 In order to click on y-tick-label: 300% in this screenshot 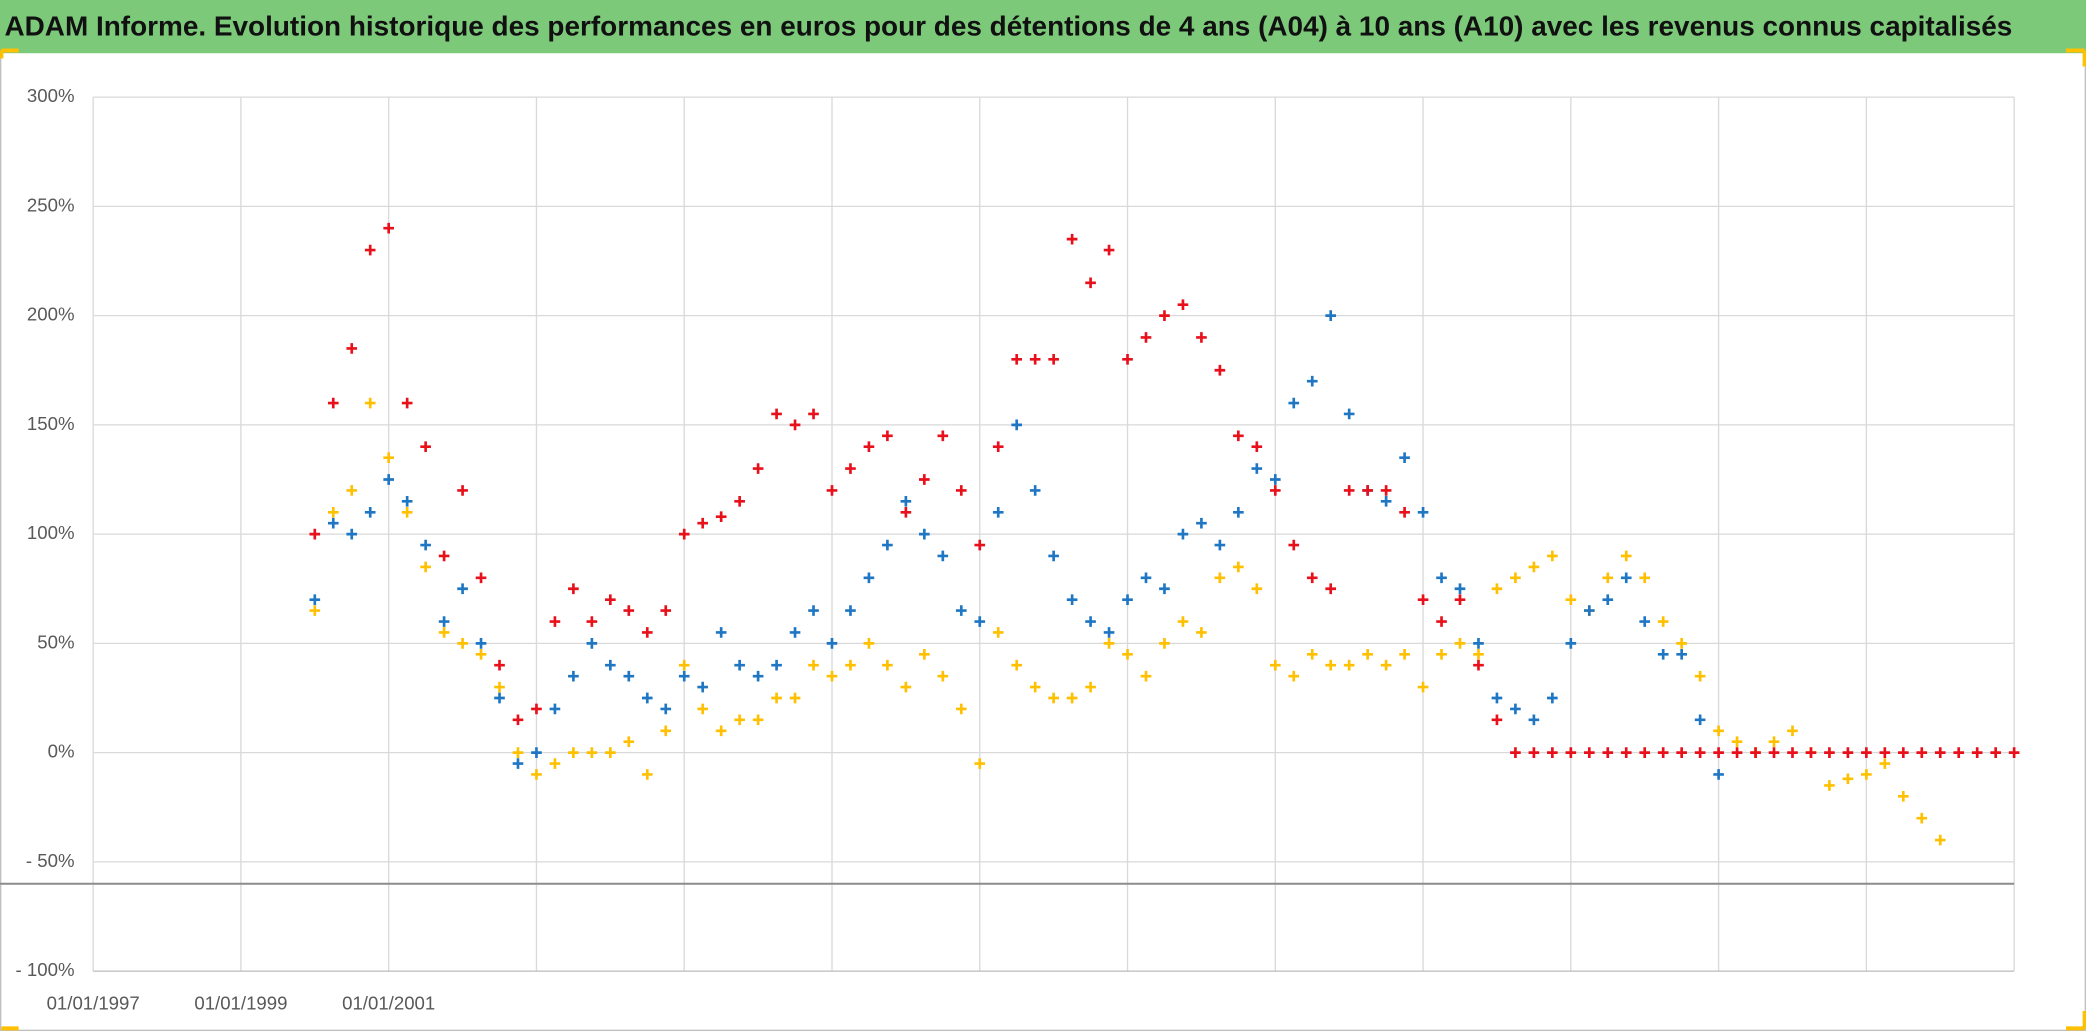, I will do `click(51, 95)`.